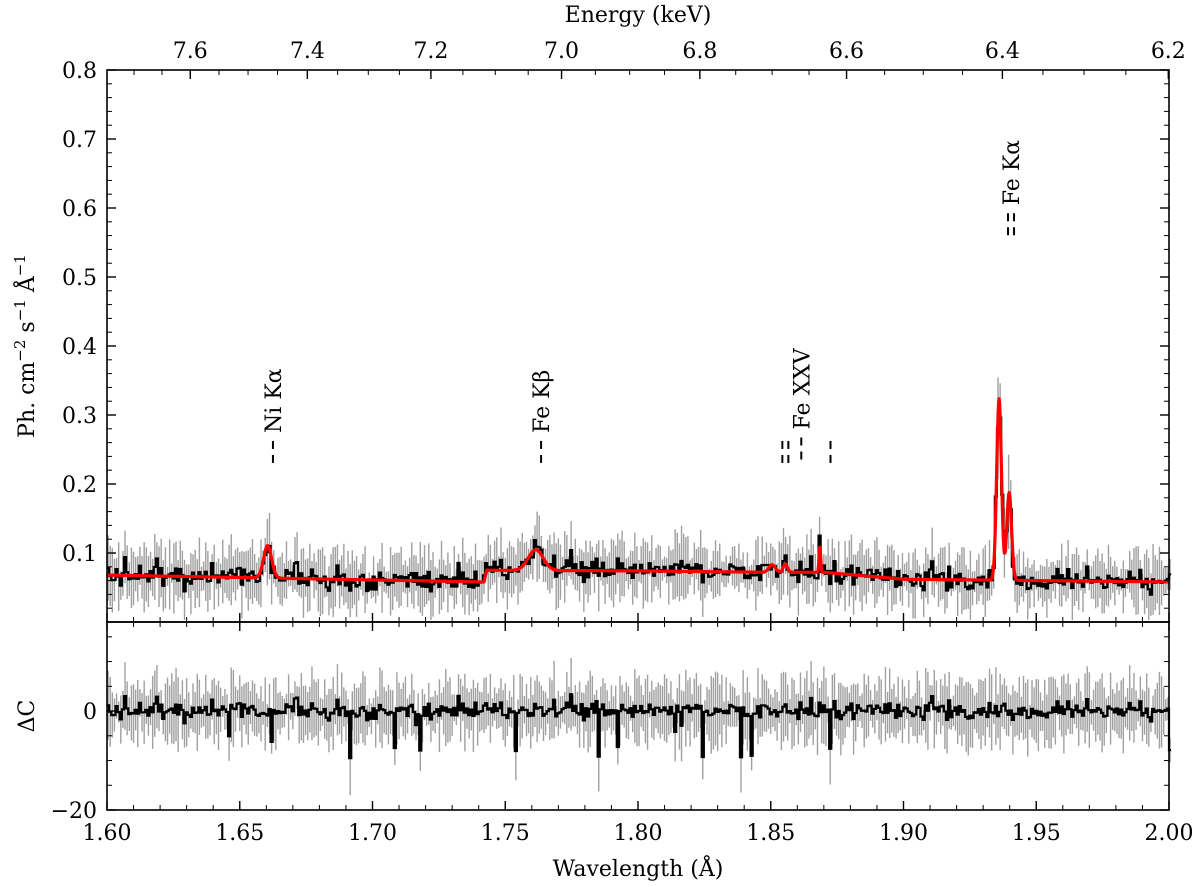 The height and width of the screenshot is (887, 1200). What do you see at coordinates (79, 416) in the screenshot?
I see `y-tick-label: 0.3` at bounding box center [79, 416].